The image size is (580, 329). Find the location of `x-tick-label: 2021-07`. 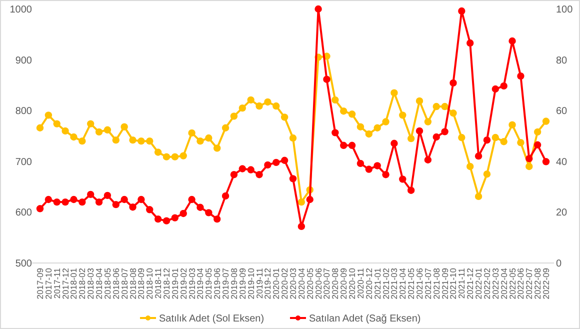

x-tick-label: 2021-07 is located at coordinates (427, 284).